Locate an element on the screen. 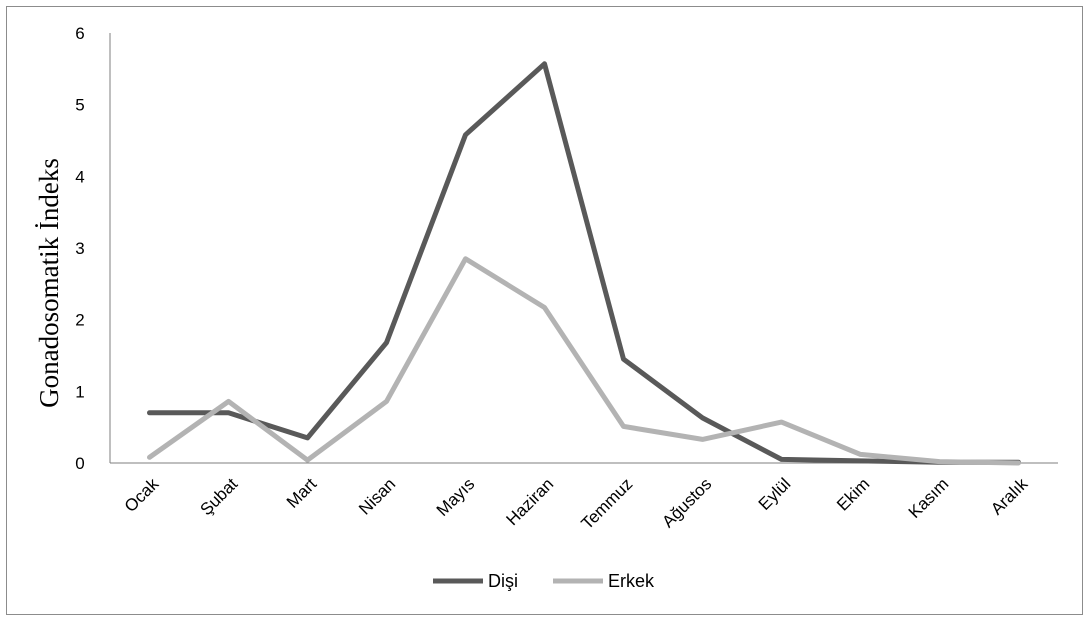 Image resolution: width=1089 pixels, height=621 pixels. y-tick-labels: 0 1 2 3 4 5 6 is located at coordinates (79, 248).